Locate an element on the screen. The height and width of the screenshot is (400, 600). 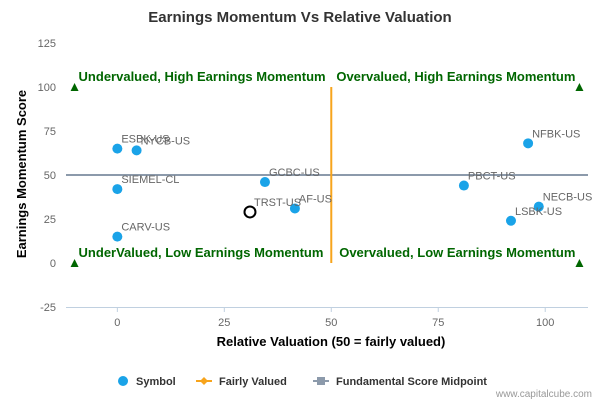
x-tick-label: 75 is located at coordinates (438, 323).